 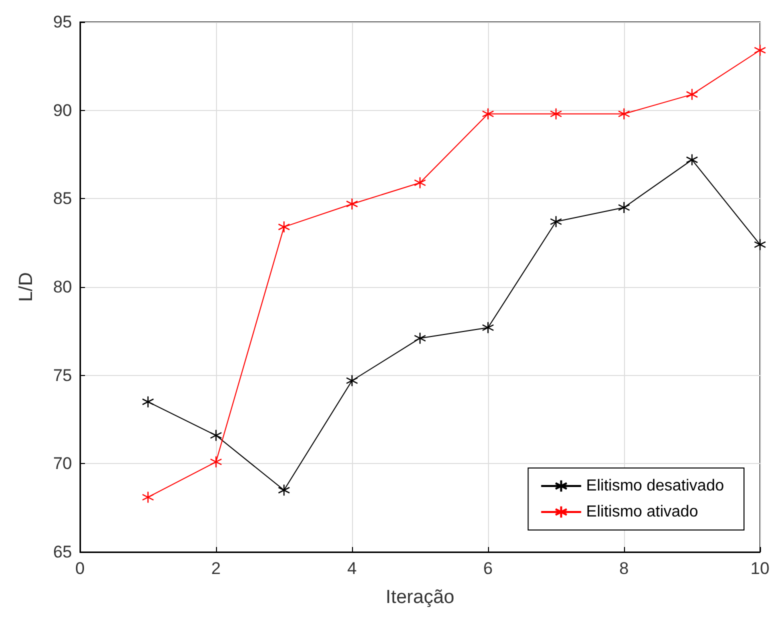 I want to click on x-tick-label: 2, so click(x=216, y=568).